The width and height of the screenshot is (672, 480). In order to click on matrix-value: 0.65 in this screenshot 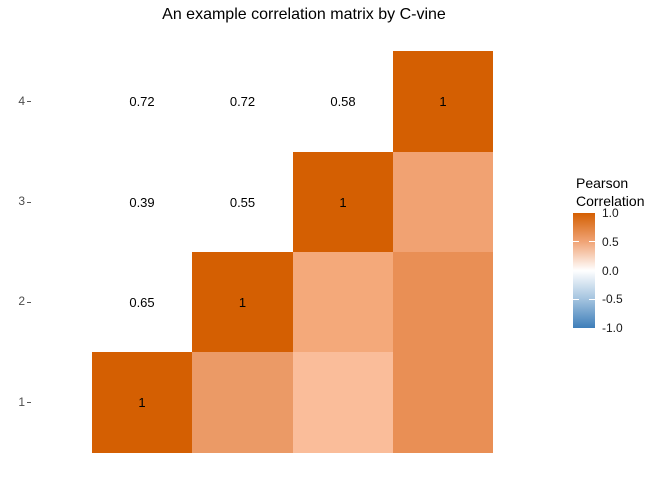, I will do `click(142, 302)`.